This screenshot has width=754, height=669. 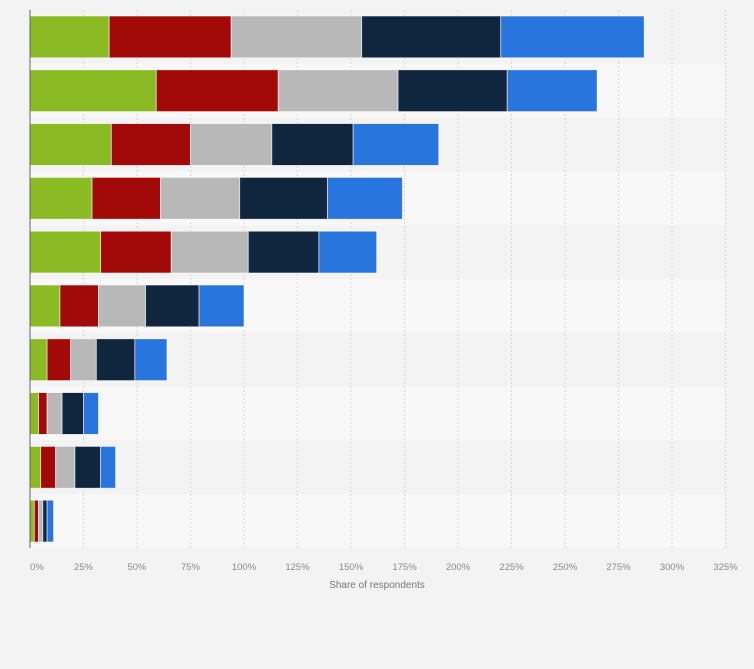 What do you see at coordinates (565, 567) in the screenshot?
I see `x-tick-label: 250%` at bounding box center [565, 567].